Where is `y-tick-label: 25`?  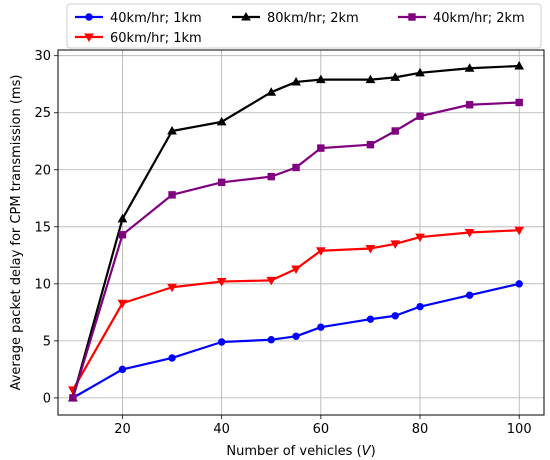
y-tick-label: 25 is located at coordinates (42, 113).